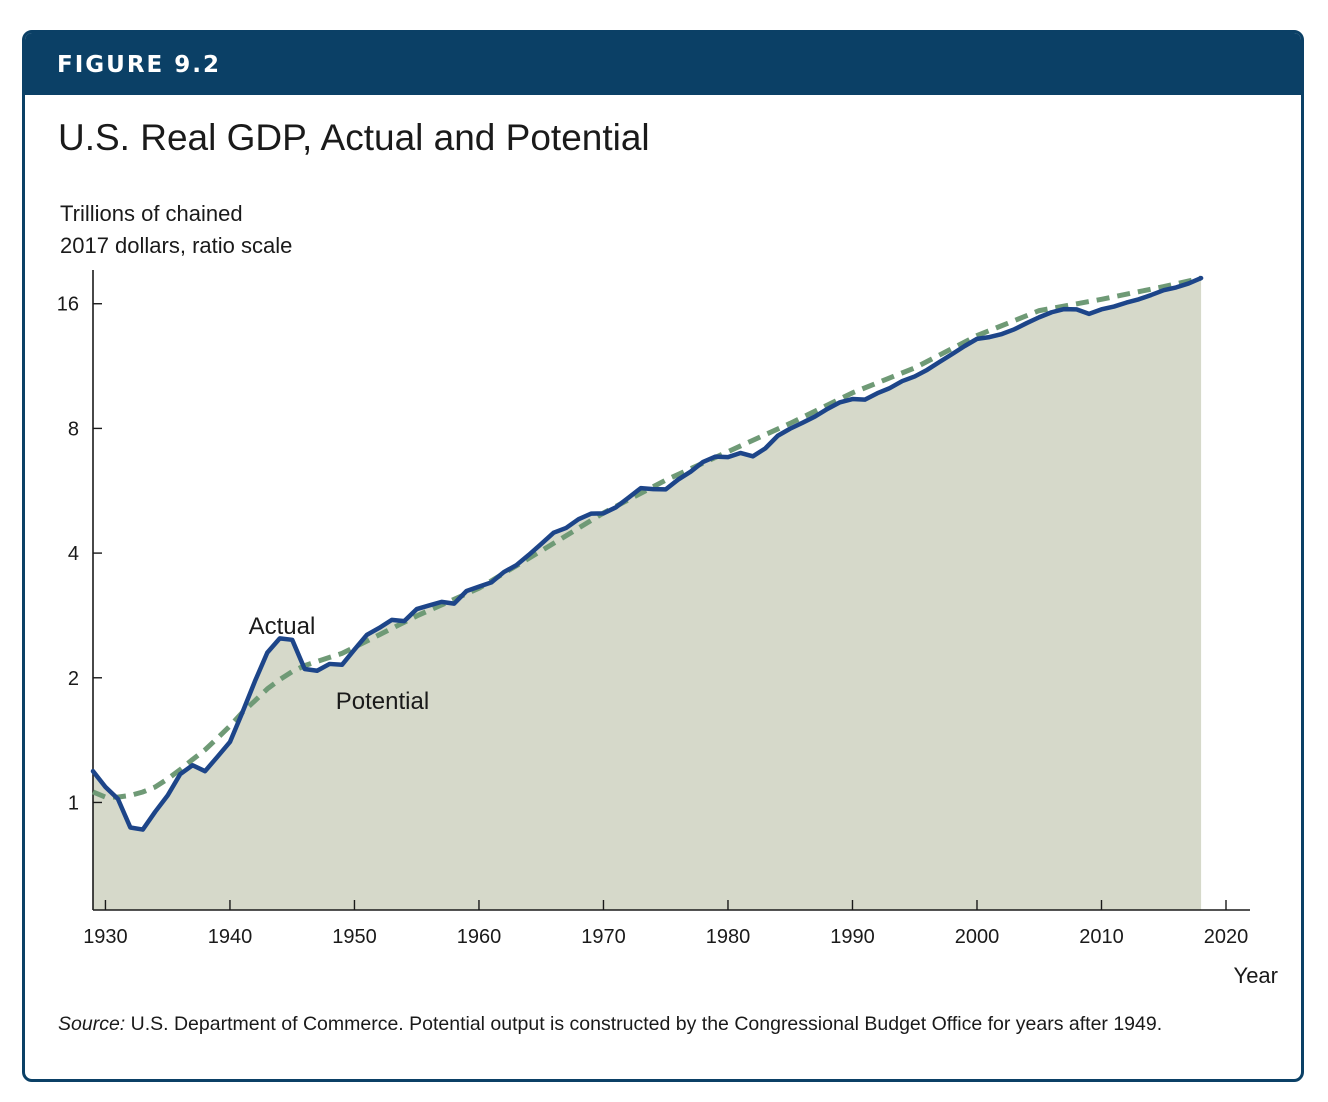 The width and height of the screenshot is (1328, 1102). Describe the element at coordinates (479, 937) in the screenshot. I see `x-tick-label-1960: 1960` at that location.